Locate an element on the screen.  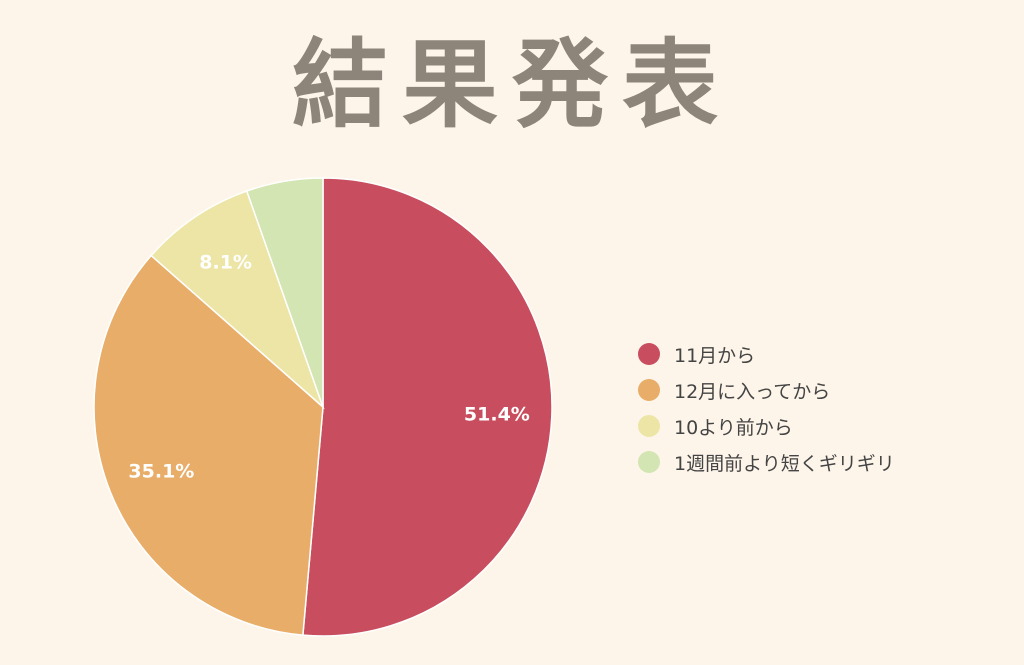
legend-item: 12月に入ってから is located at coordinates (766, 390).